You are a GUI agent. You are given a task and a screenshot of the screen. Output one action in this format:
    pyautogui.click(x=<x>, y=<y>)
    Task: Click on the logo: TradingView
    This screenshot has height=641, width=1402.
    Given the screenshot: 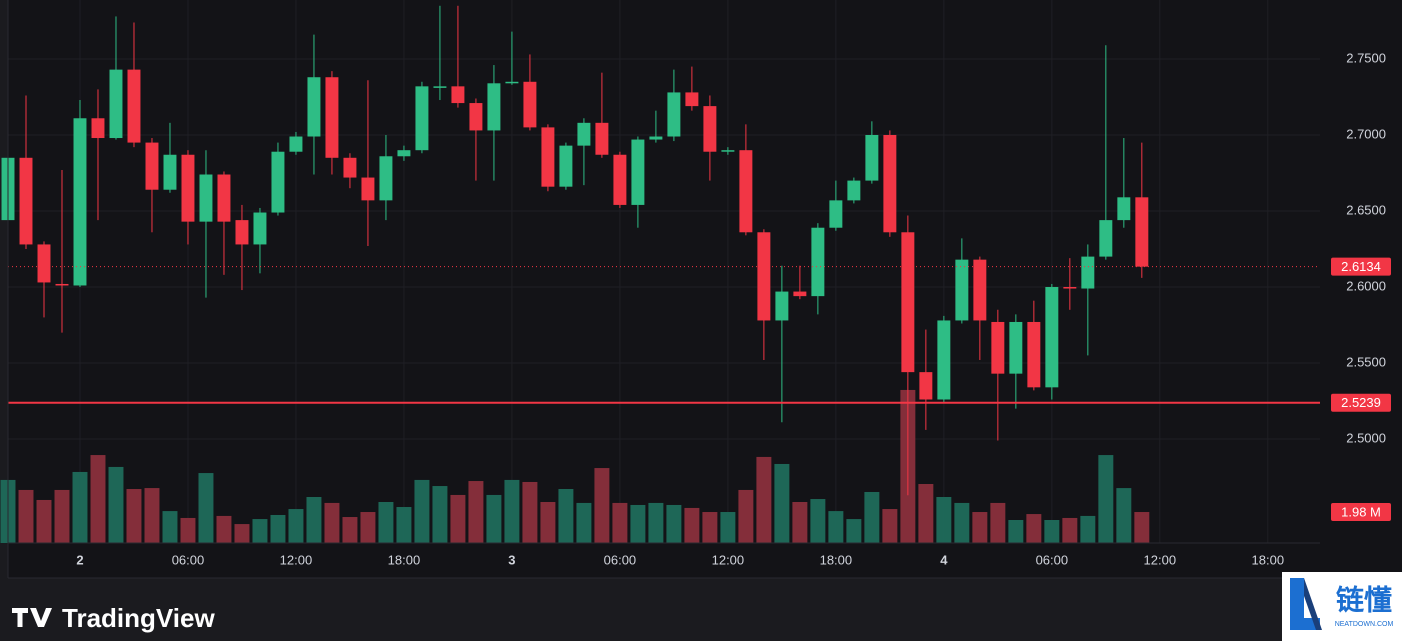 What is the action you would take?
    pyautogui.click(x=113, y=618)
    